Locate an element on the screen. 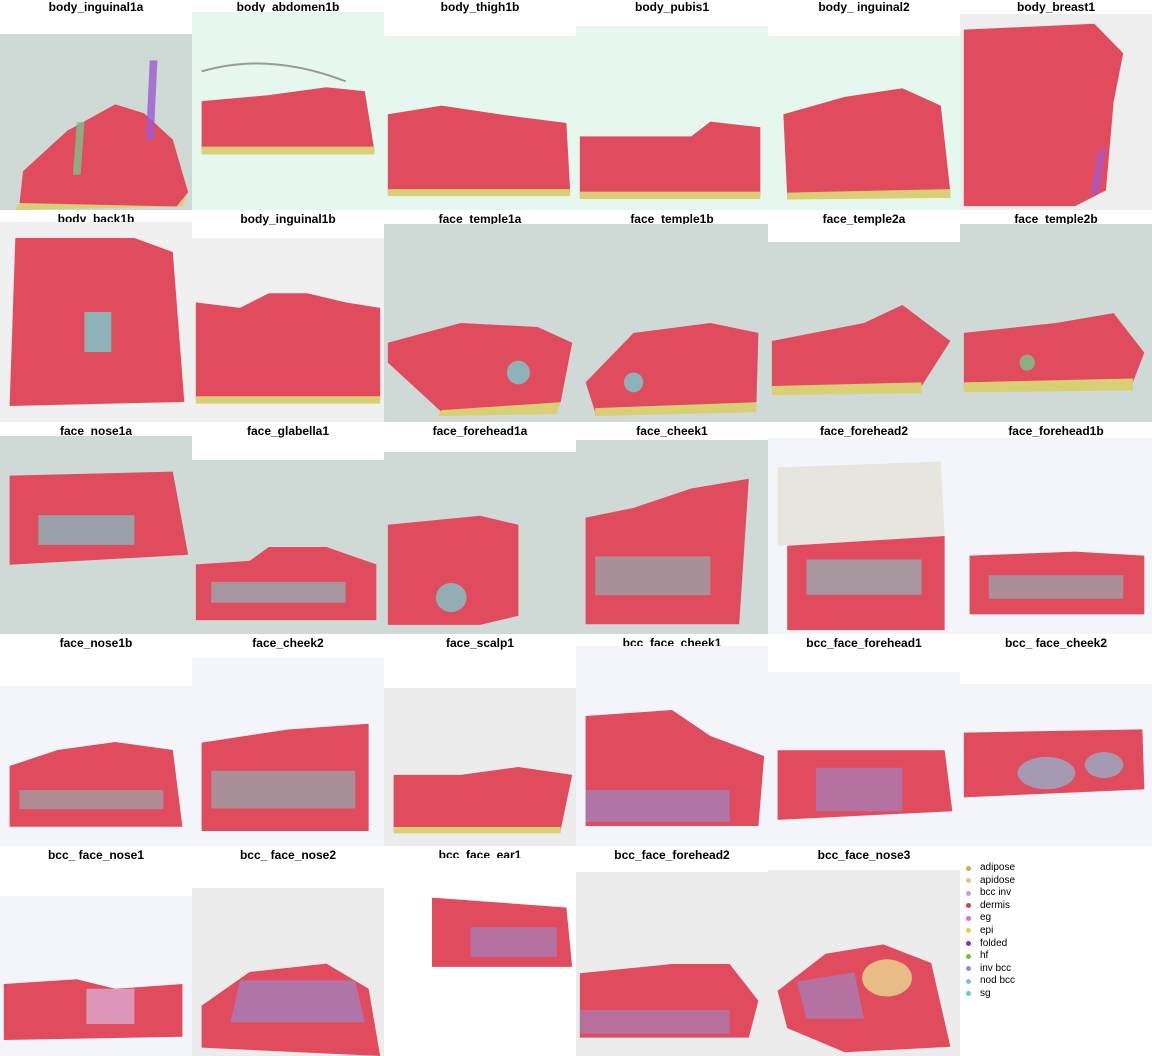 The width and height of the screenshot is (1152, 1056). legend-item-dermis: dermis is located at coordinates (1002, 906).